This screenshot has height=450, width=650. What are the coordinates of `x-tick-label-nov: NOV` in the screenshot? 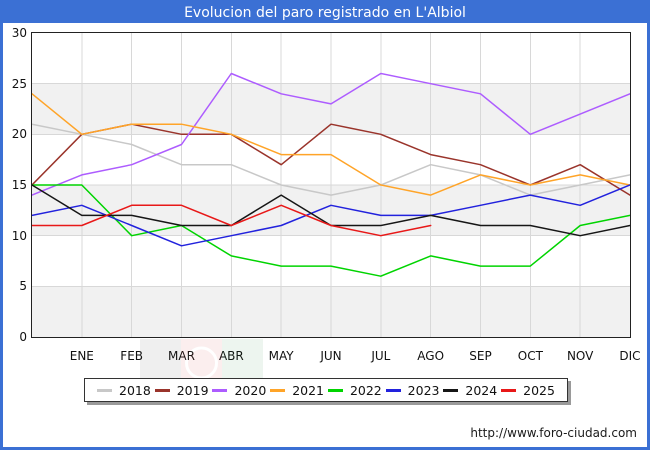 It's located at (580, 356).